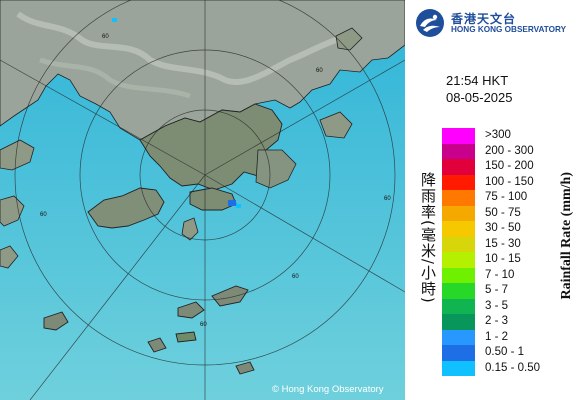 The height and width of the screenshot is (400, 577). Describe the element at coordinates (503, 212) in the screenshot. I see `legend-label: 50 - 75` at that location.